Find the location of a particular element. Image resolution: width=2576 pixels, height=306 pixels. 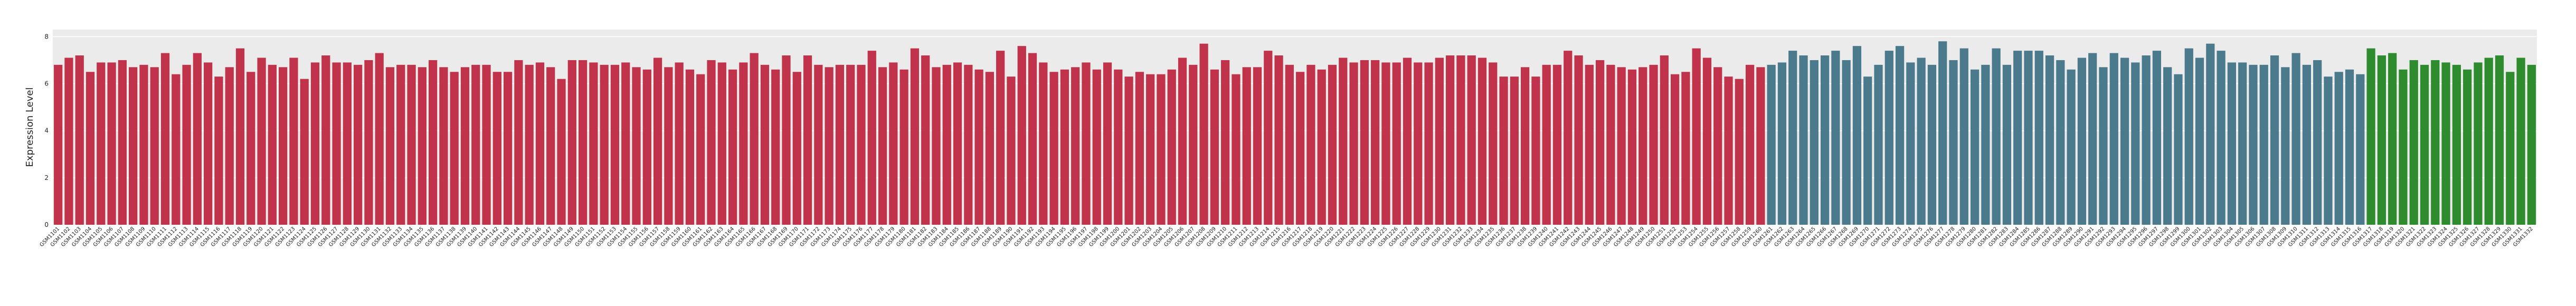

y-tick-label: 0 is located at coordinates (46, 225).